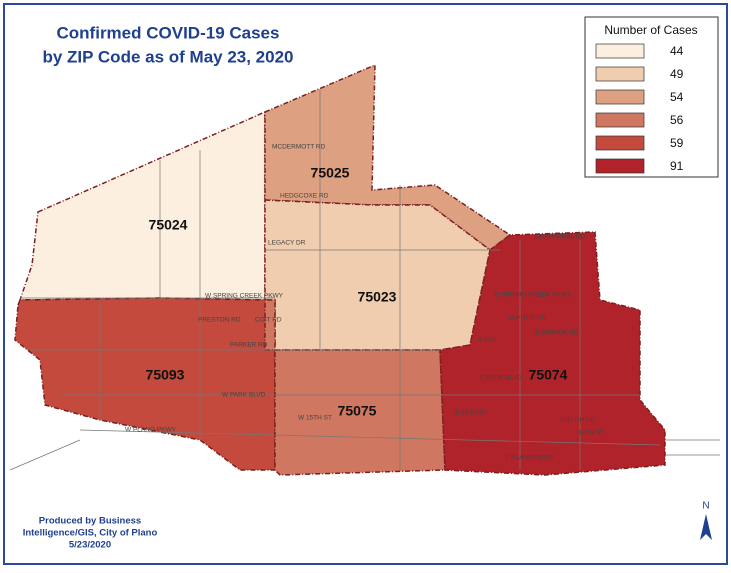 The image size is (731, 573). Describe the element at coordinates (705, 506) in the screenshot. I see `north-label: N` at that location.